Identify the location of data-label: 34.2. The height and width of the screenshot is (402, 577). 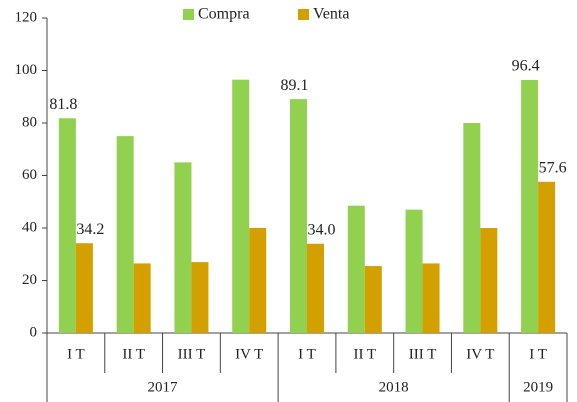
(90, 229).